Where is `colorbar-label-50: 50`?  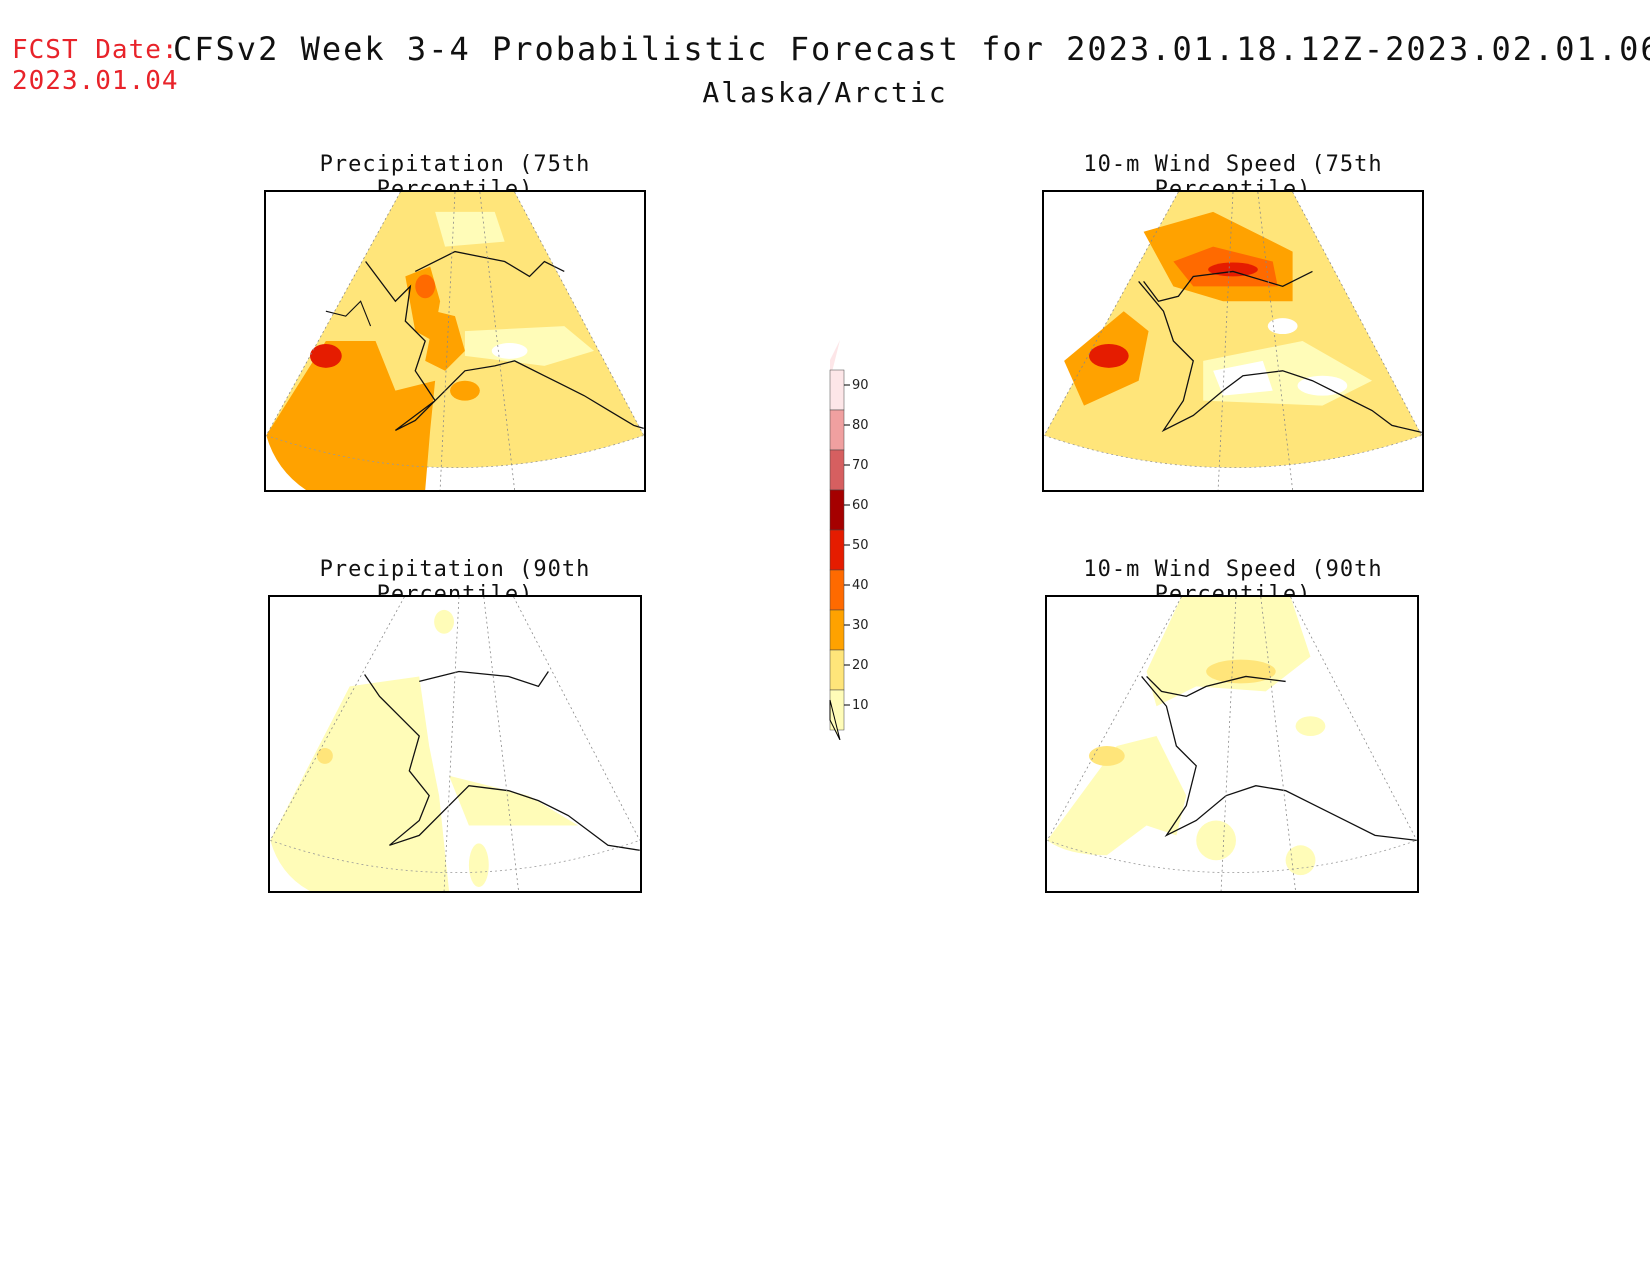 colorbar-label-50: 50 is located at coordinates (860, 545).